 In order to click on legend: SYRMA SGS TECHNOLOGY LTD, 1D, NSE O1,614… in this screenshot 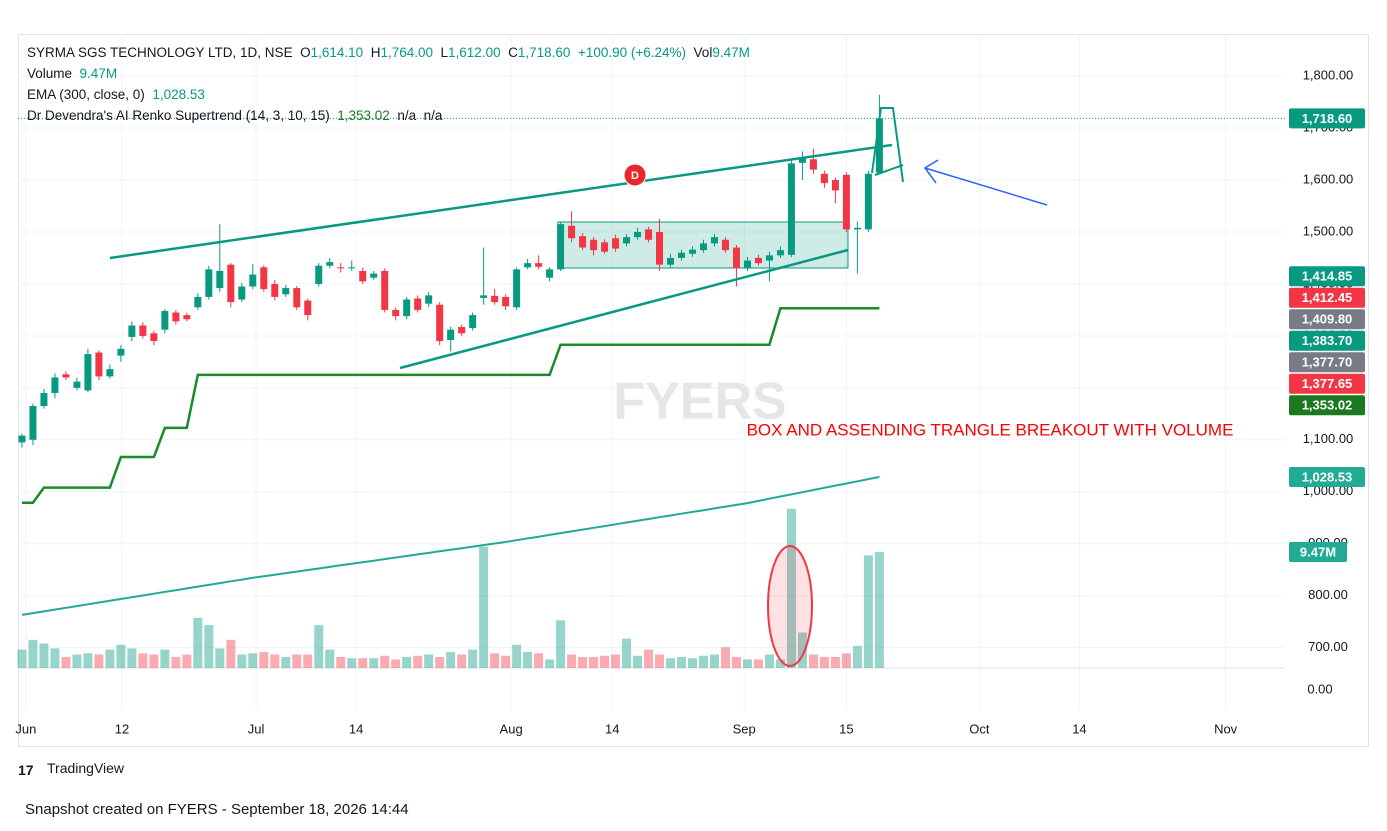, I will do `click(388, 84)`.